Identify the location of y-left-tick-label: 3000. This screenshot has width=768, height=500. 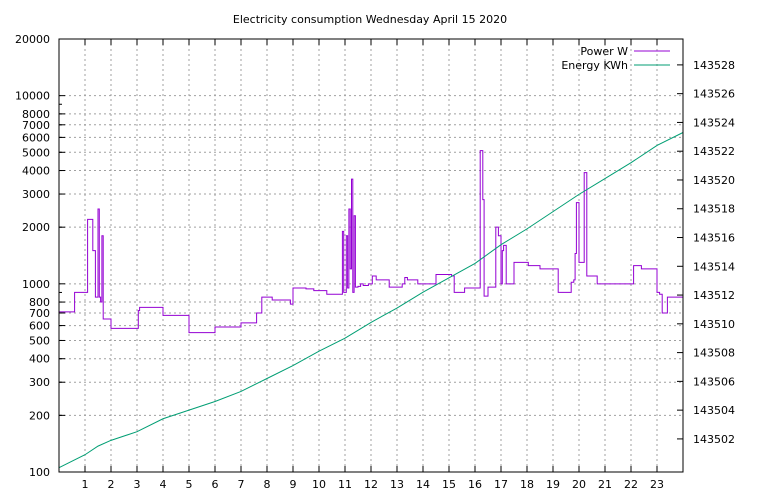
(36, 194).